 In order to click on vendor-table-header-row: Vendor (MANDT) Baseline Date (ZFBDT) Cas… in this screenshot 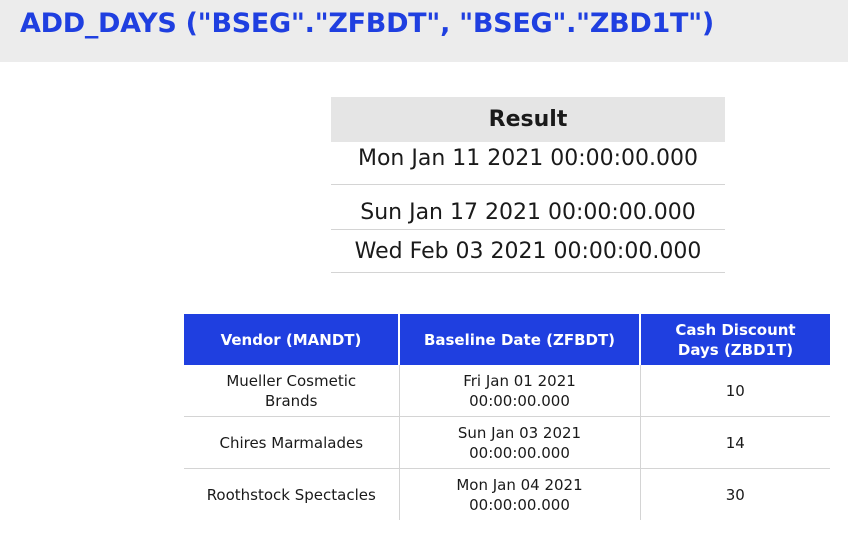, I will do `click(507, 339)`.